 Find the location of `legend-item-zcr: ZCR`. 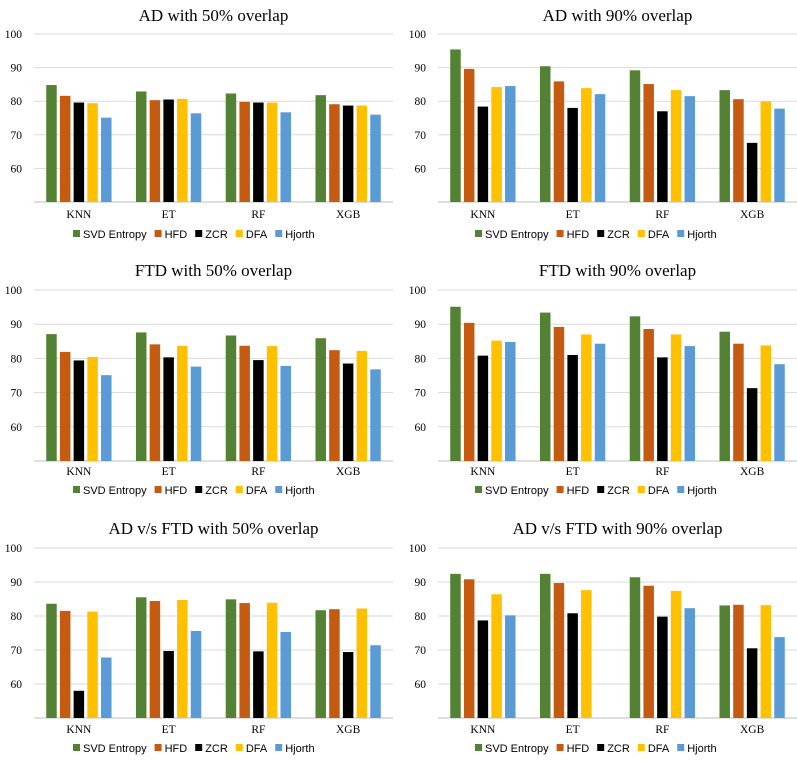

legend-item-zcr: ZCR is located at coordinates (613, 491).